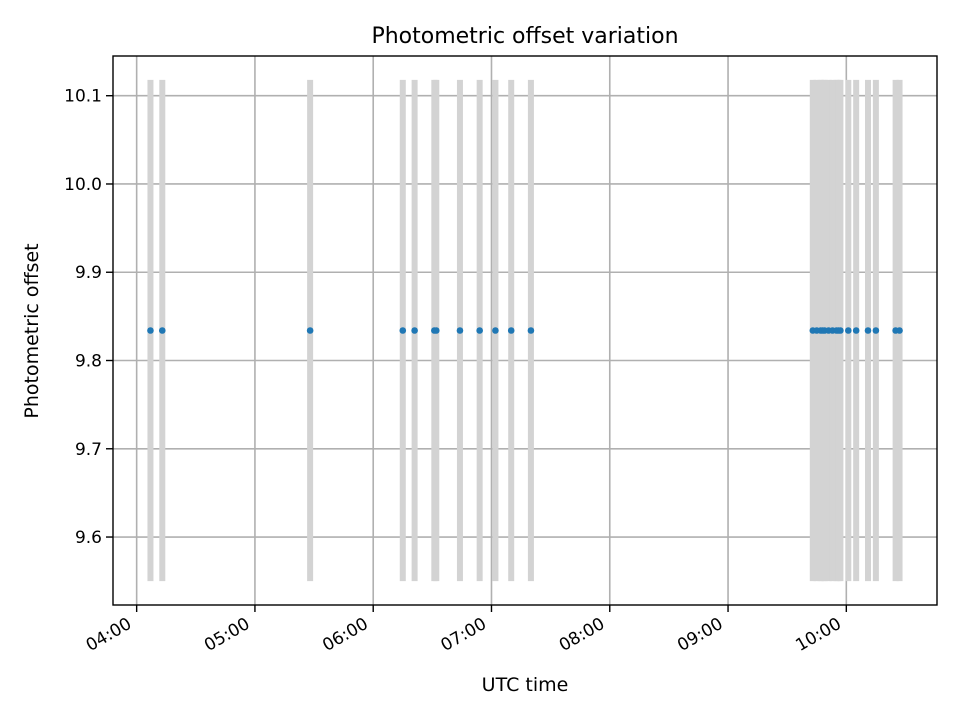 The width and height of the screenshot is (960, 720). I want to click on y-tick-label: 9.6, so click(88, 538).